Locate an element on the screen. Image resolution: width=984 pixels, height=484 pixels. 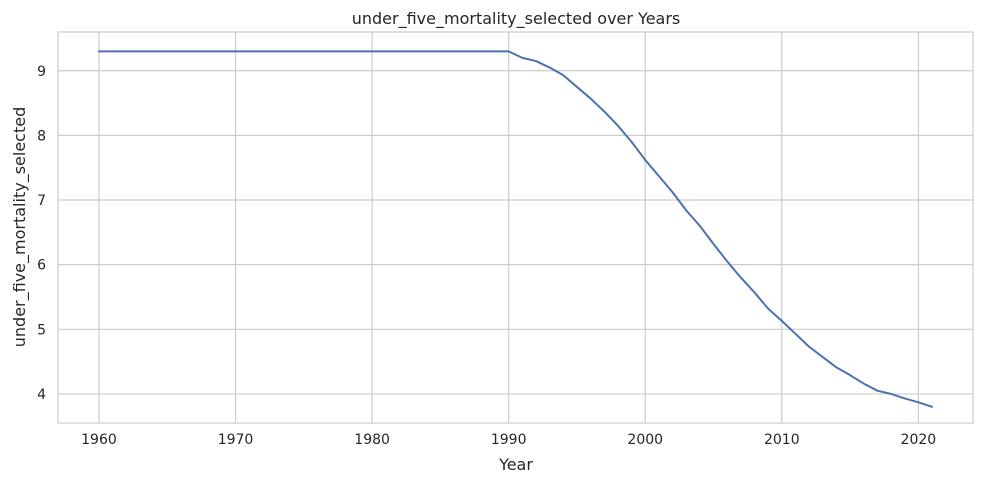
x-tick-label: 1980 is located at coordinates (372, 440).